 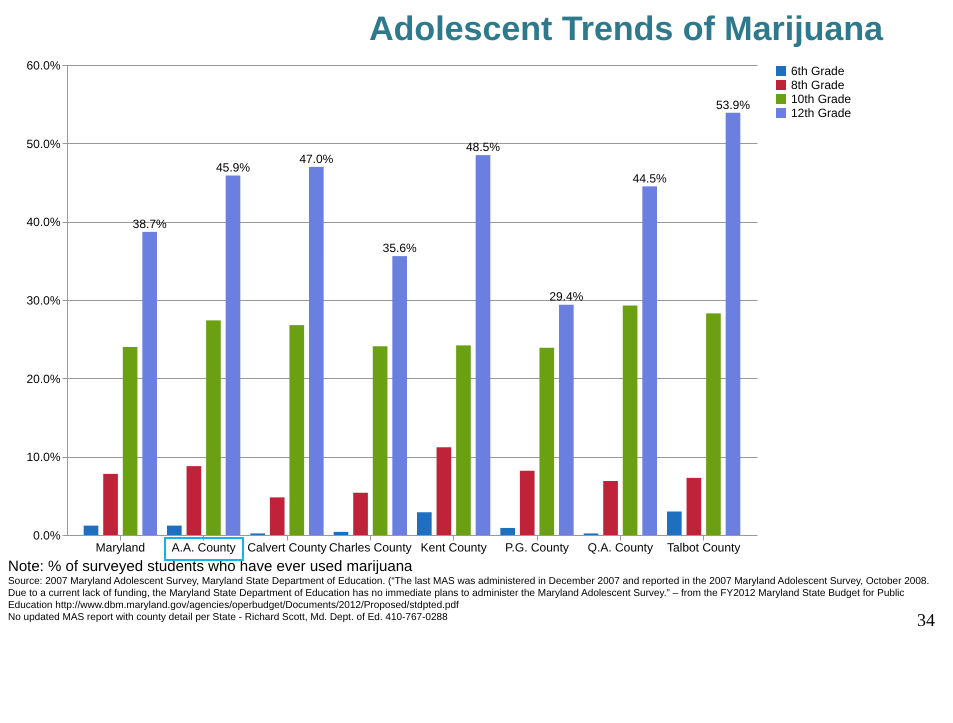 What do you see at coordinates (316, 159) in the screenshot?
I see `data-label: 47.0%` at bounding box center [316, 159].